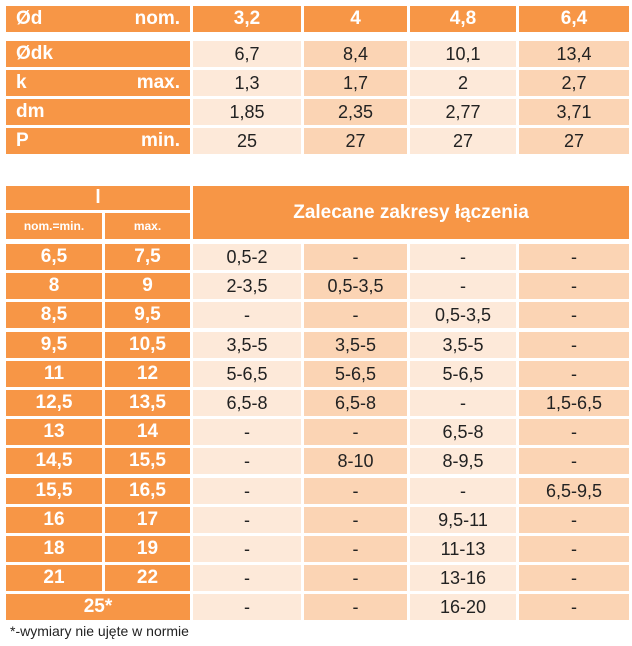 The height and width of the screenshot is (646, 632). I want to click on row-symbol: k, so click(21, 82).